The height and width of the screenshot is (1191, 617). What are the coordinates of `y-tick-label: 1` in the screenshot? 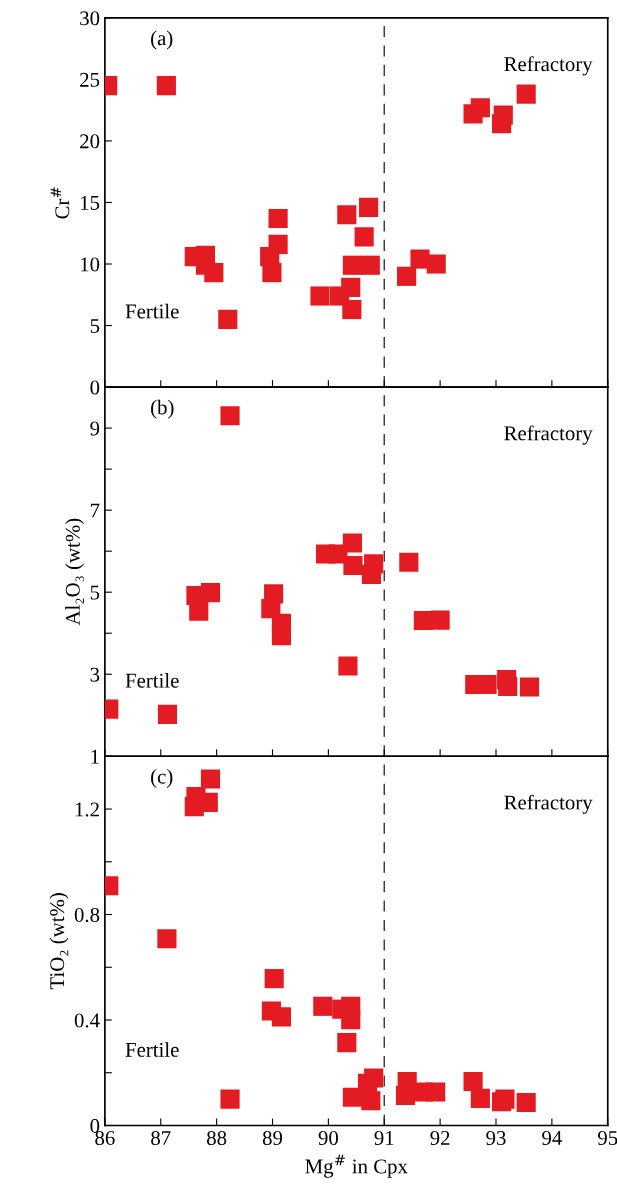 It's located at (95, 756).